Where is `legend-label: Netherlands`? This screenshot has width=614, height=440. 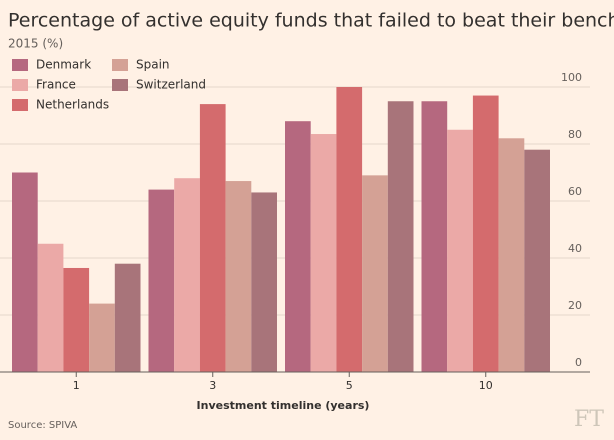 legend-label: Netherlands is located at coordinates (72, 105).